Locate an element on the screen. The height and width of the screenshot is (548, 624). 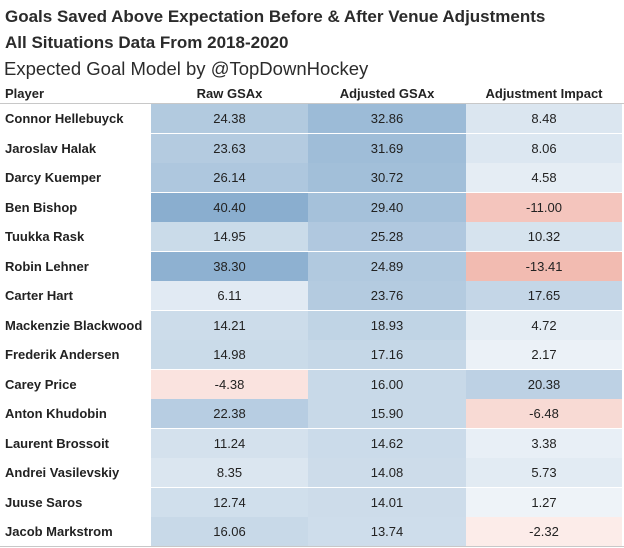
raw-gsax-cell: 38.30 is located at coordinates (229, 266).